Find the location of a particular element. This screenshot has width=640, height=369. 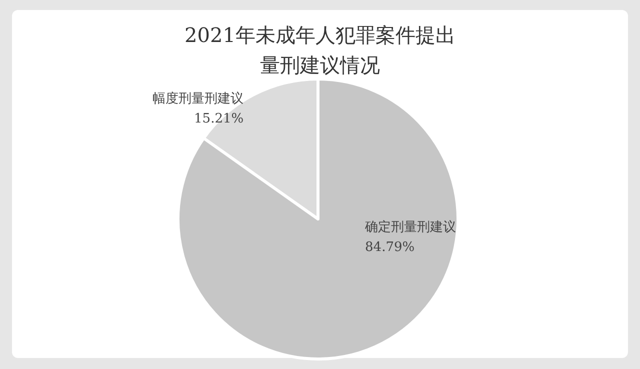

chart-title: 2021年未成年人犯罪案件提出量刑建议情况 is located at coordinates (320, 50).